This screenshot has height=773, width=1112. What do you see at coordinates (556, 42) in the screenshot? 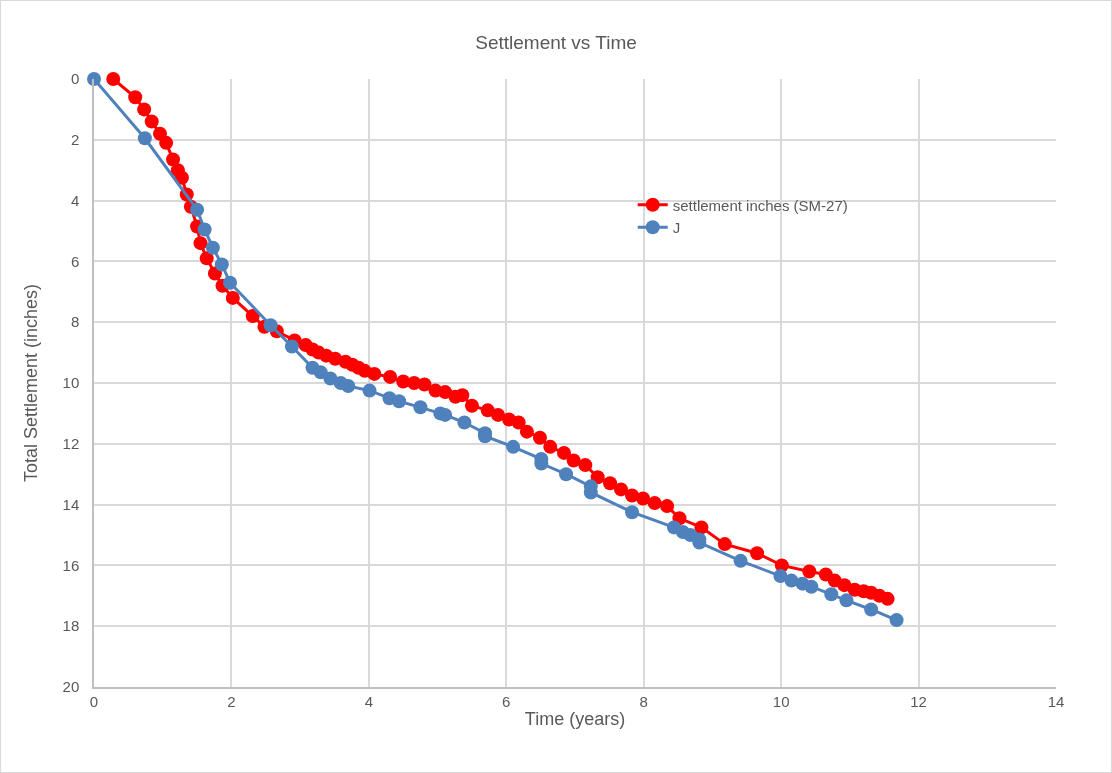
I see `chart-title: Settlement vs Time` at bounding box center [556, 42].